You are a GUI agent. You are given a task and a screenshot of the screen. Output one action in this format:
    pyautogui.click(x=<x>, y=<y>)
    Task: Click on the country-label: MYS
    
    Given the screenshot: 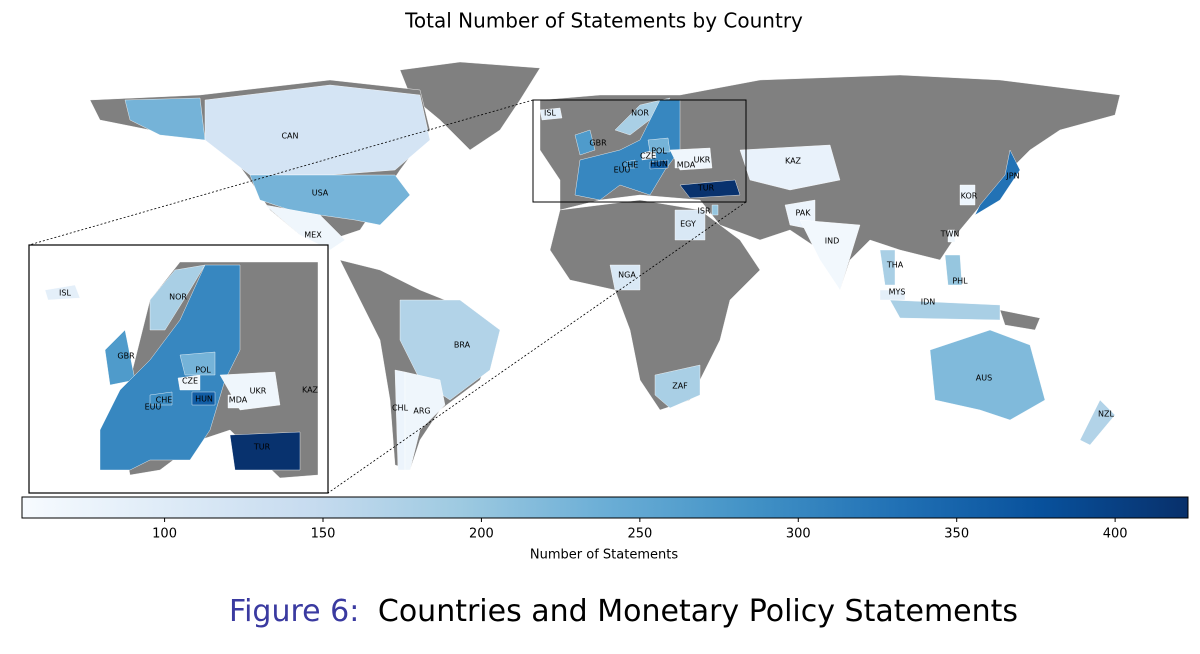 What is the action you would take?
    pyautogui.click(x=897, y=292)
    